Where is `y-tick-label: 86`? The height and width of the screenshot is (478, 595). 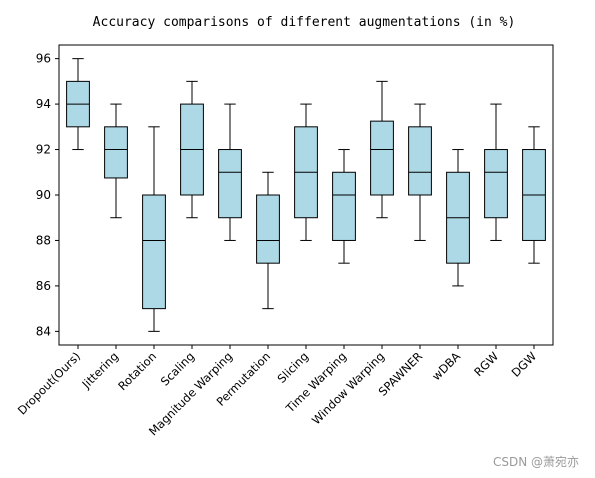 y-tick-label: 86 is located at coordinates (43, 286).